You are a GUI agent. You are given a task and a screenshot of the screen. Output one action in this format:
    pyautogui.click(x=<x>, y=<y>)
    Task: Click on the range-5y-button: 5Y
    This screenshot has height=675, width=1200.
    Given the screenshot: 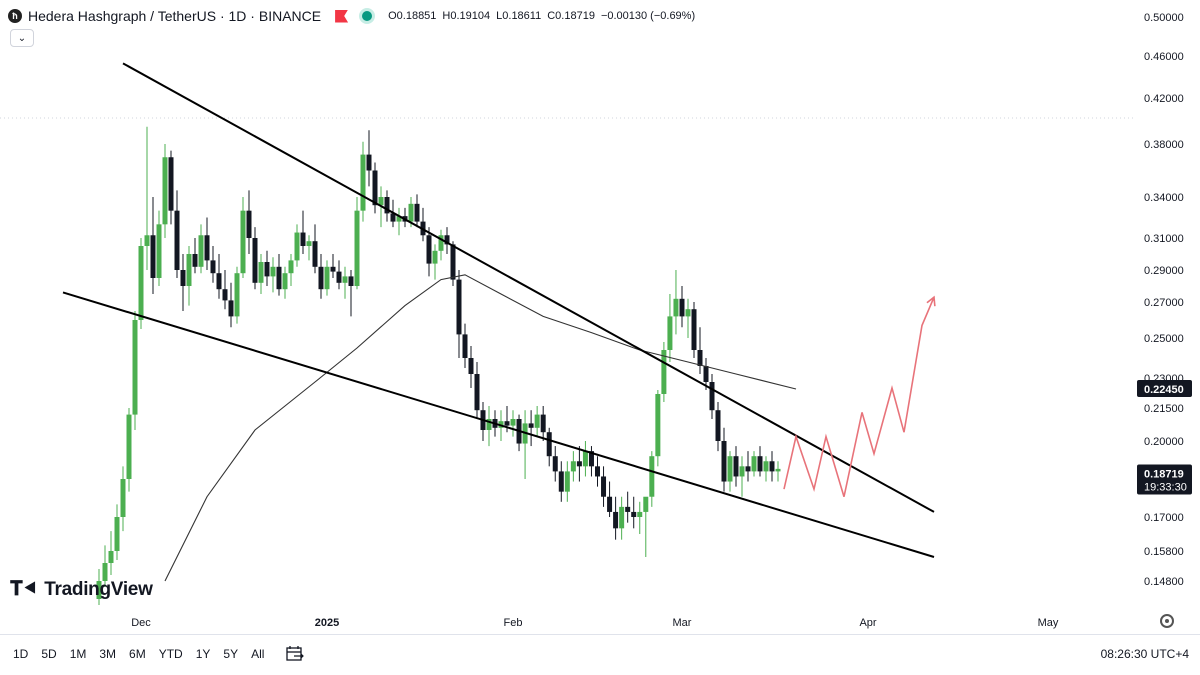 What is the action you would take?
    pyautogui.click(x=231, y=654)
    